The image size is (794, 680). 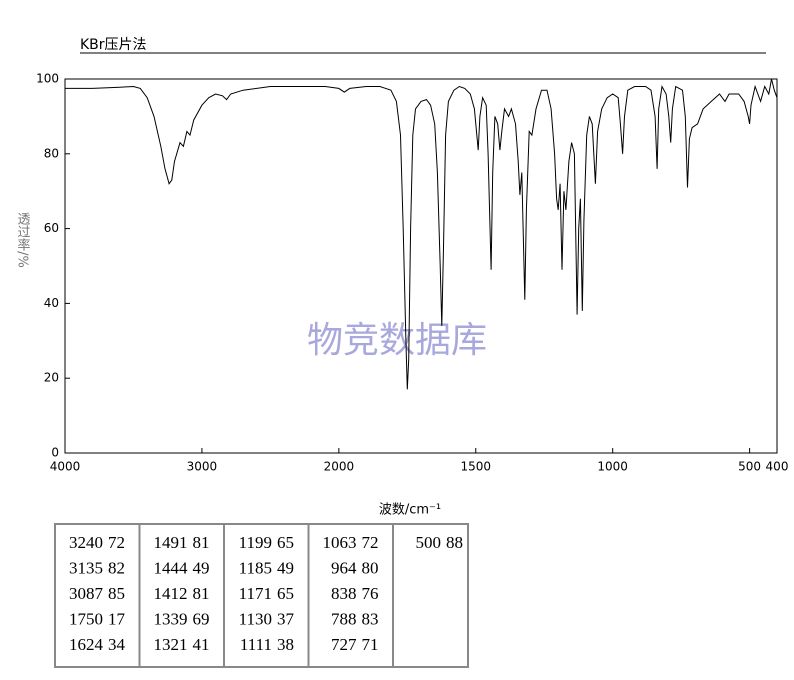 What do you see at coordinates (777, 467) in the screenshot?
I see `x-tick-label: 400` at bounding box center [777, 467].